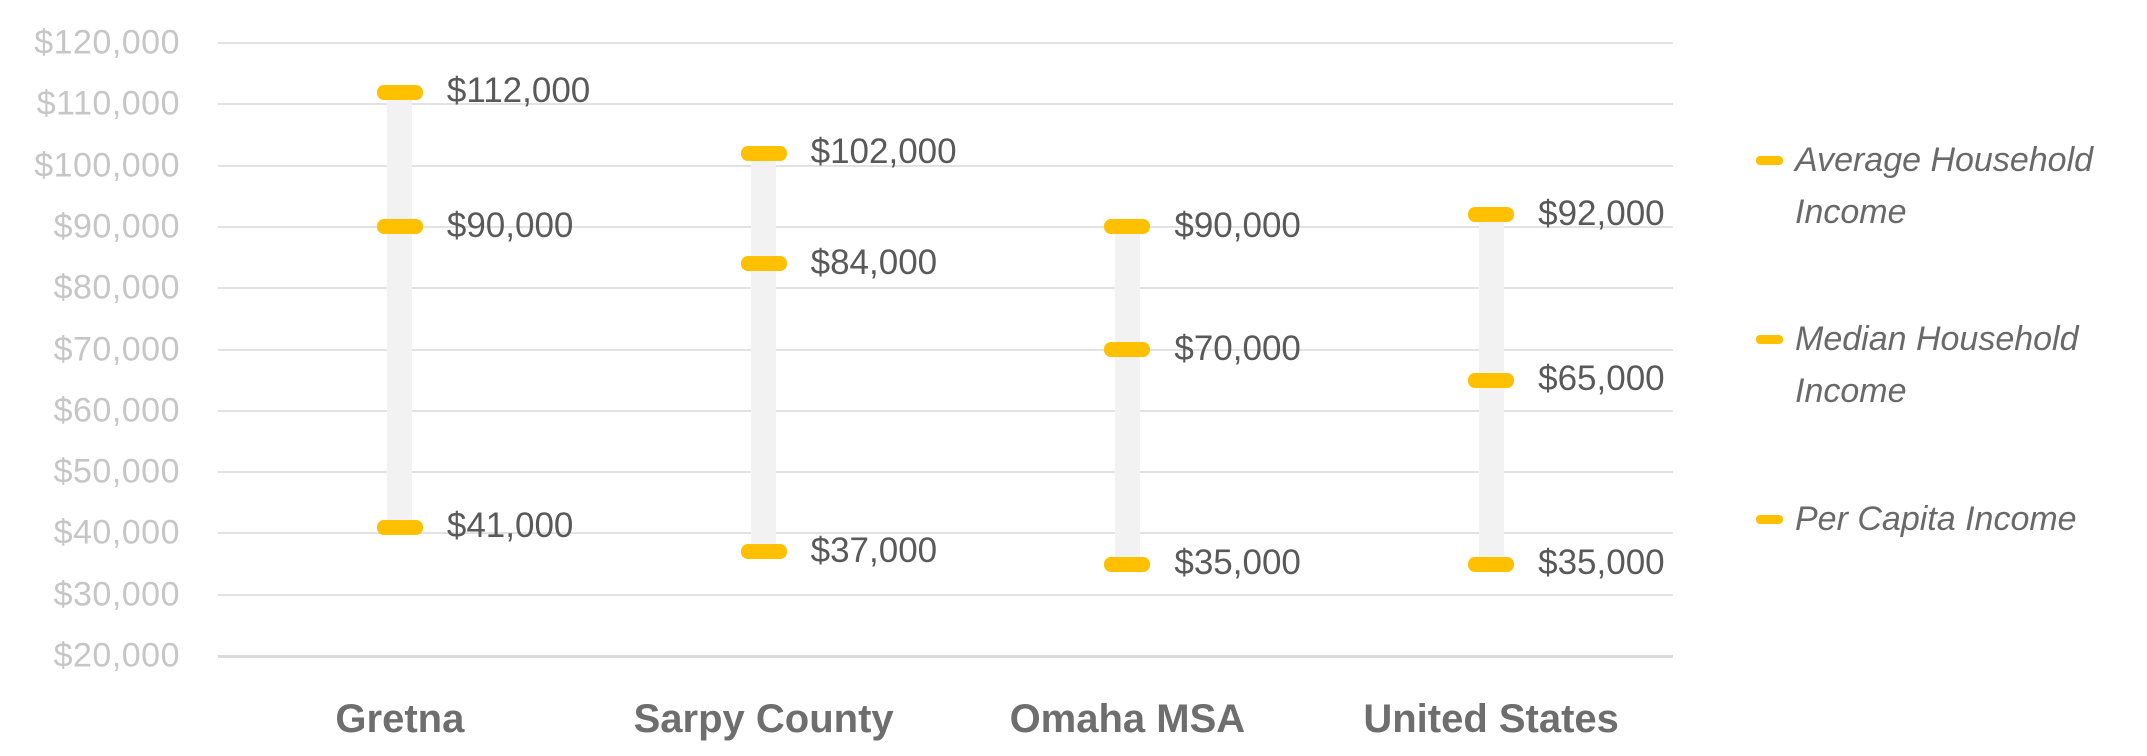 This screenshot has height=756, width=2147. Describe the element at coordinates (763, 719) in the screenshot. I see `x-axis-category-label: Sarpy County` at that location.